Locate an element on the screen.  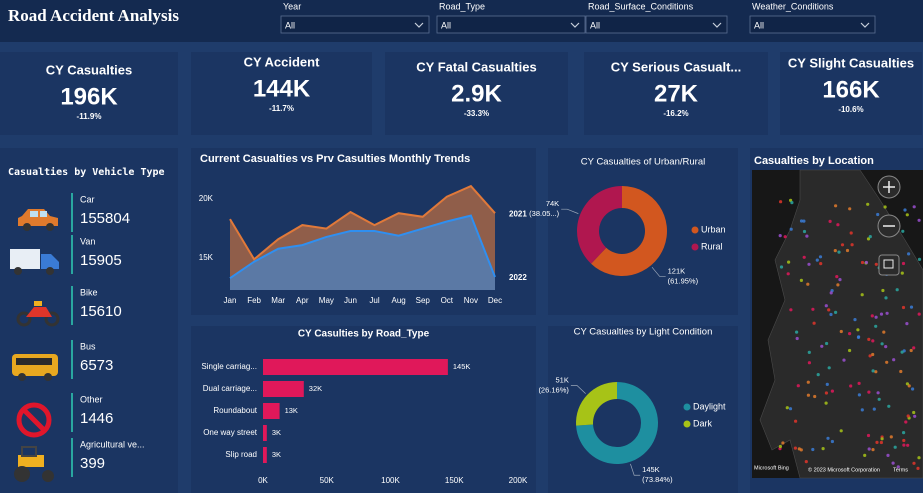
kpi-change: -10.6% is located at coordinates (850, 109).